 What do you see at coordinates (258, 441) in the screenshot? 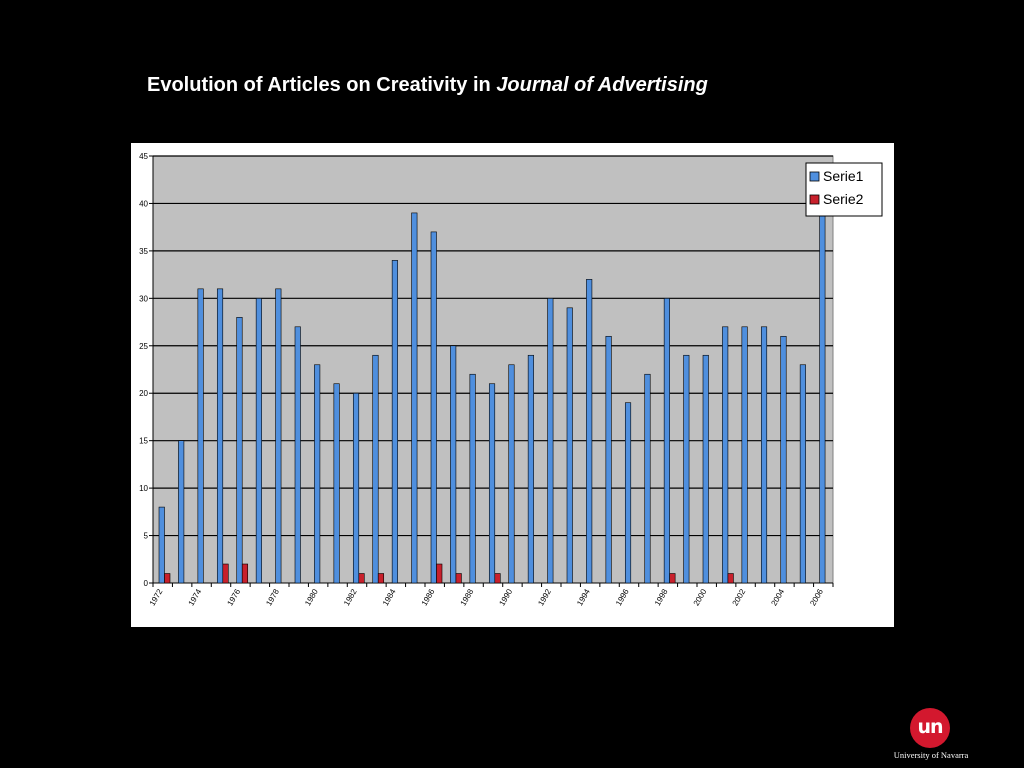
I see `bar-serie1-1977` at bounding box center [258, 441].